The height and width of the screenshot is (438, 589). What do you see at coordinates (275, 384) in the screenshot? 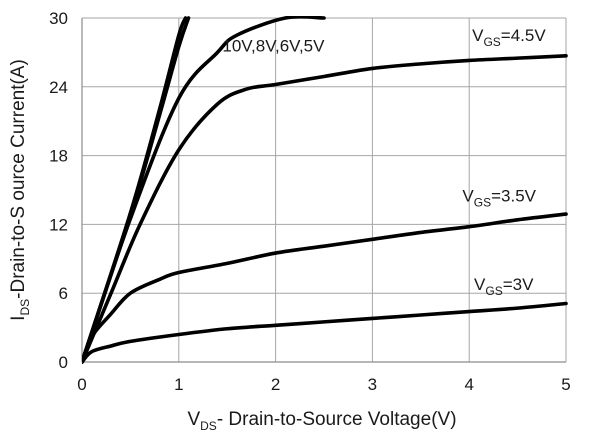
I see `x-tick-label: 2` at bounding box center [275, 384].